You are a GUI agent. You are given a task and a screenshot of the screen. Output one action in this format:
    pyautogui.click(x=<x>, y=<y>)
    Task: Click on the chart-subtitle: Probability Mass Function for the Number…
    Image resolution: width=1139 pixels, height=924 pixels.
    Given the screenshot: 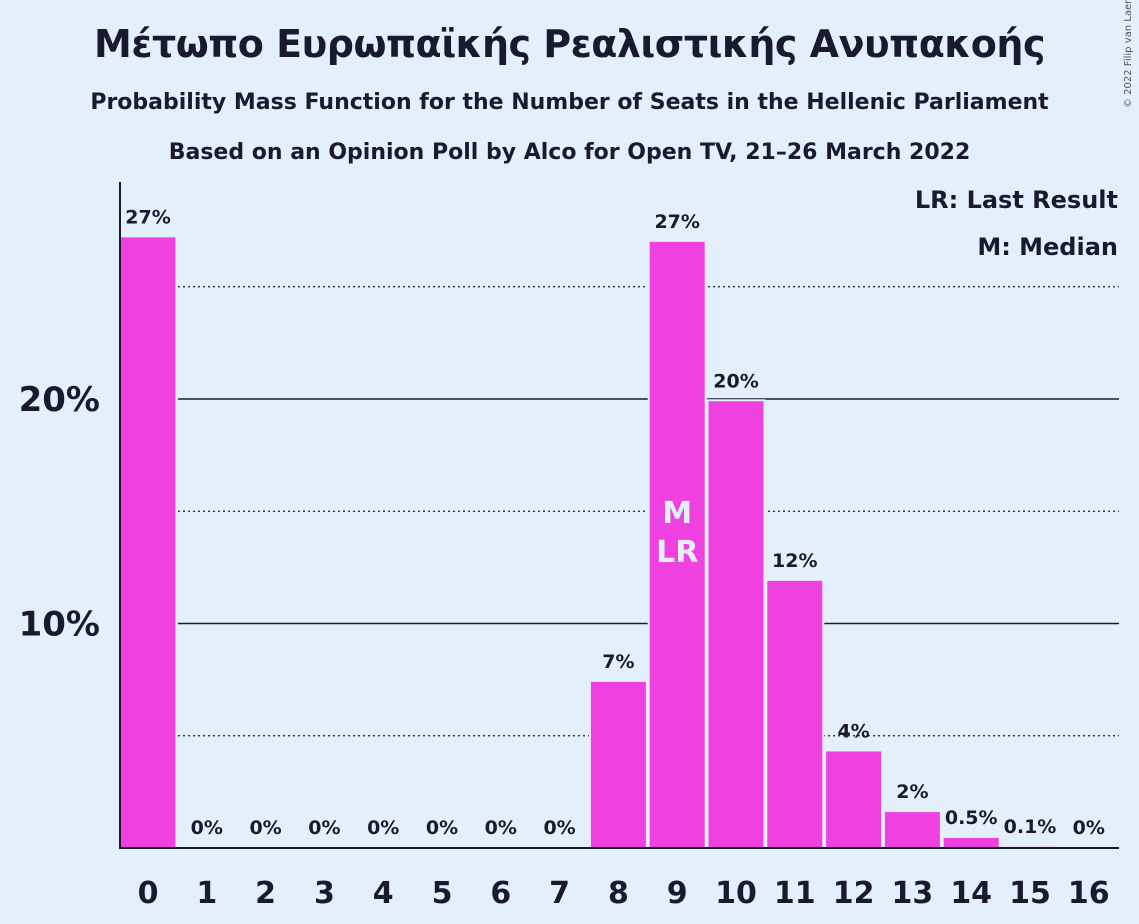 What is the action you would take?
    pyautogui.click(x=569, y=102)
    